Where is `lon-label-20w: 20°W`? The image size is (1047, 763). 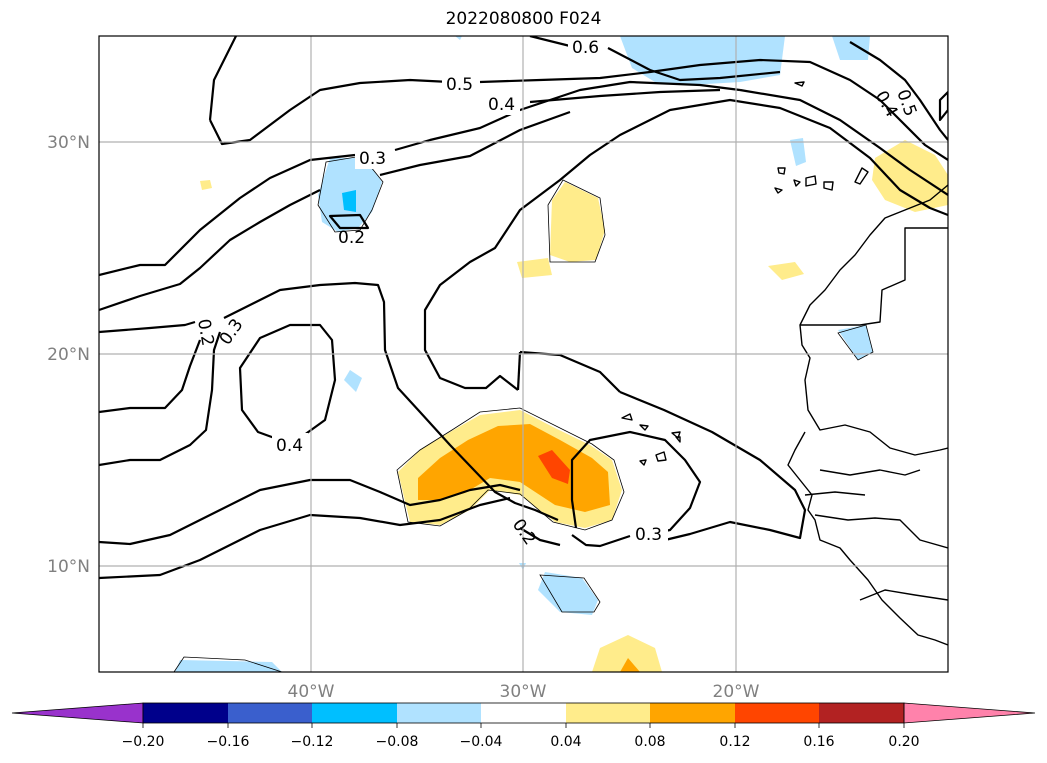
lon-label-20w: 20°W is located at coordinates (736, 692).